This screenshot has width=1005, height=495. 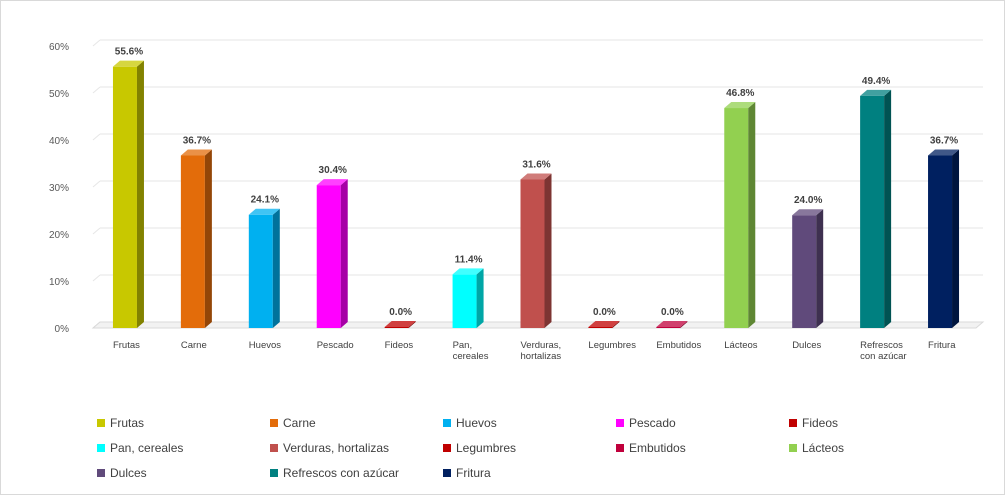 I want to click on legend-label: Pan, cereales, so click(x=147, y=448).